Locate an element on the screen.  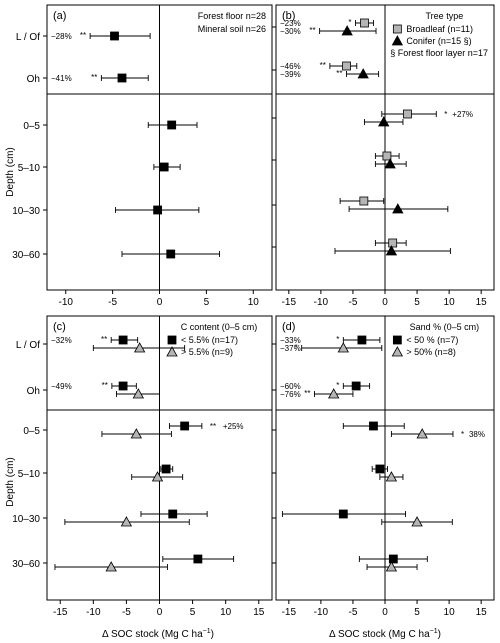
percent-change-label: +27% is located at coordinates (462, 114).